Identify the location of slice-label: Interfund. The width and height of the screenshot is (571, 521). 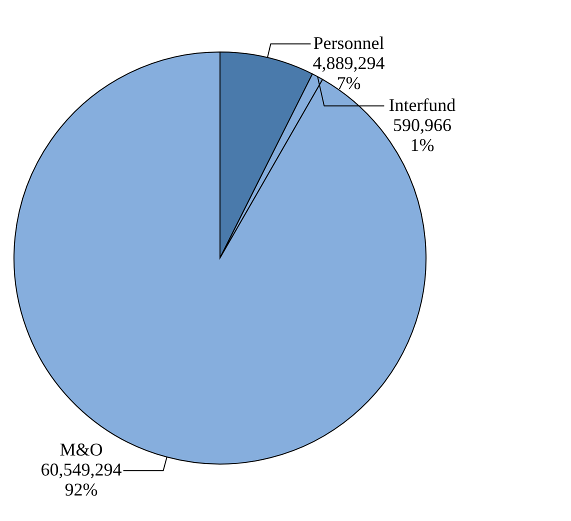
(422, 104).